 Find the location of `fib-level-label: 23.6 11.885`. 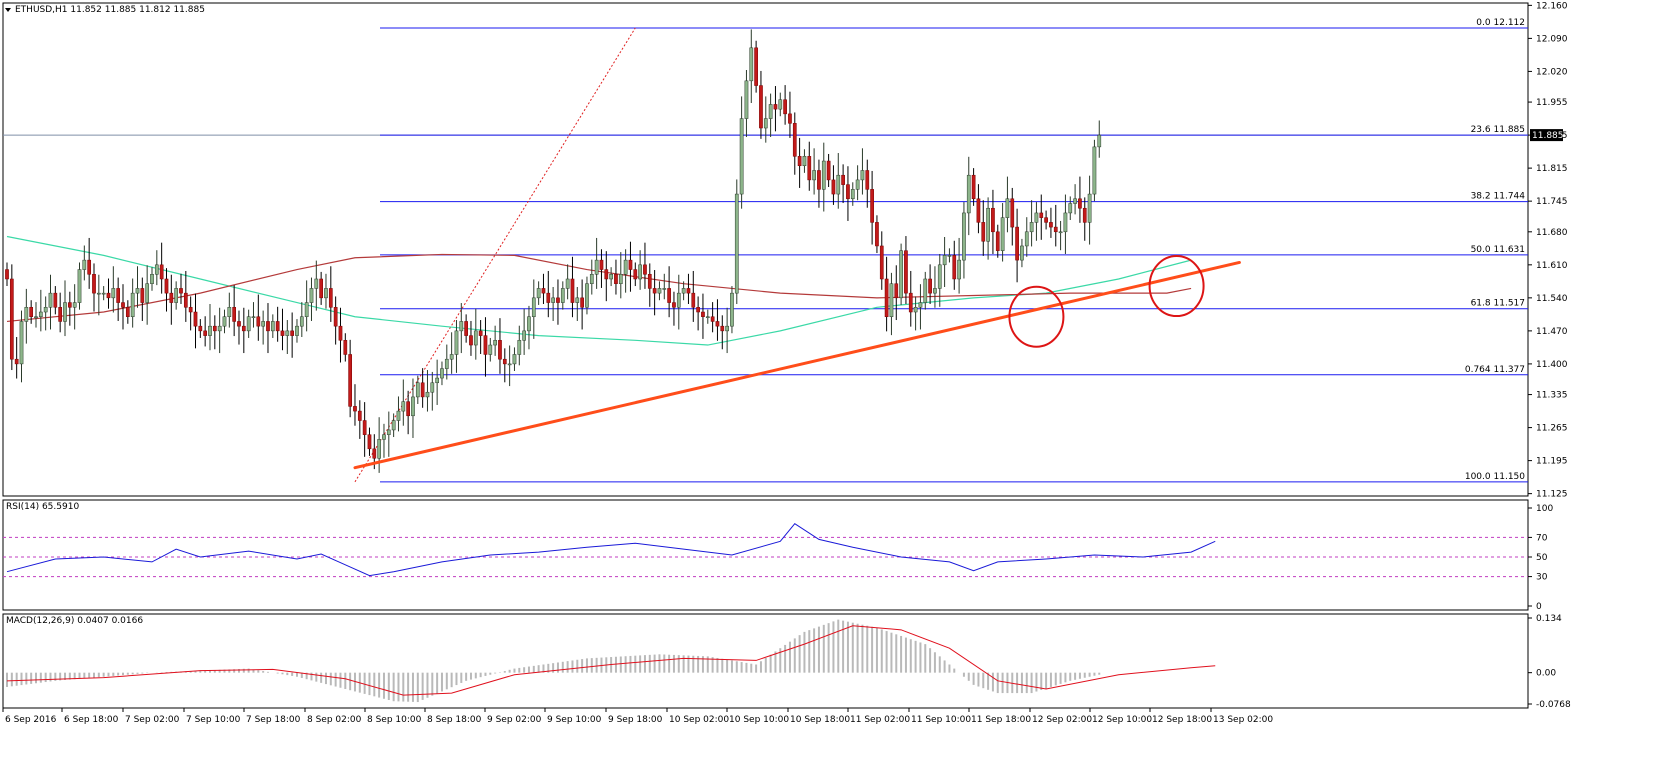

fib-level-label: 23.6 11.885 is located at coordinates (1498, 130).